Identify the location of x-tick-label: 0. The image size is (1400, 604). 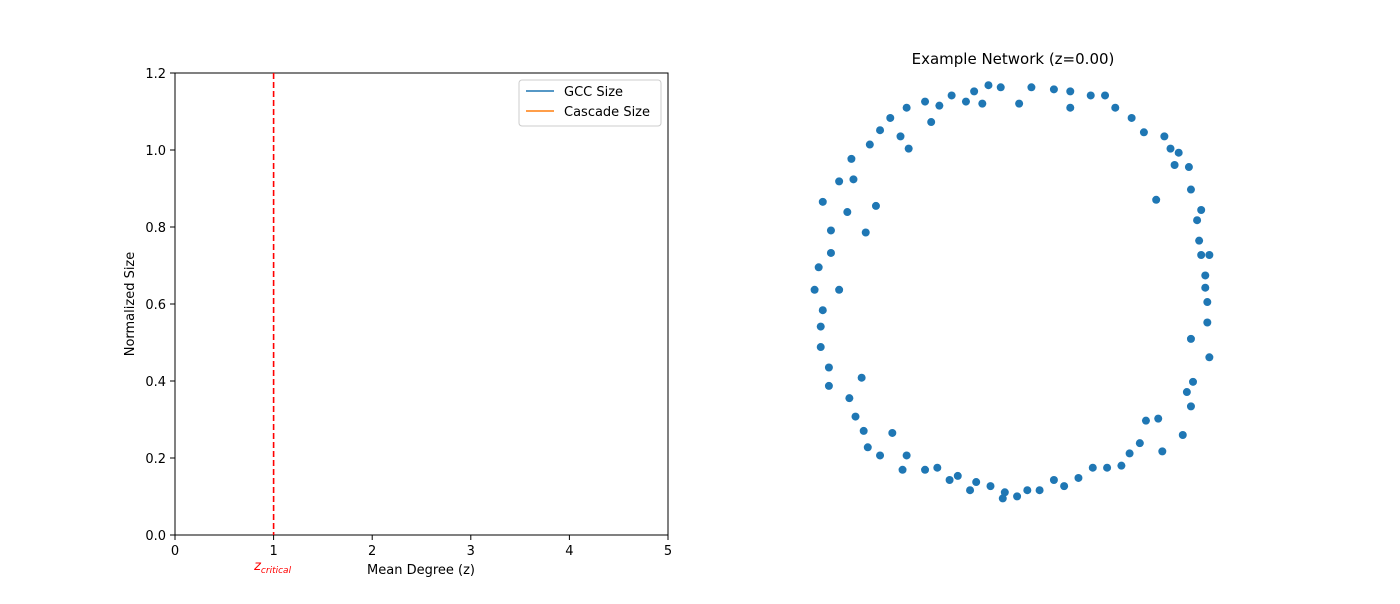
(175, 551).